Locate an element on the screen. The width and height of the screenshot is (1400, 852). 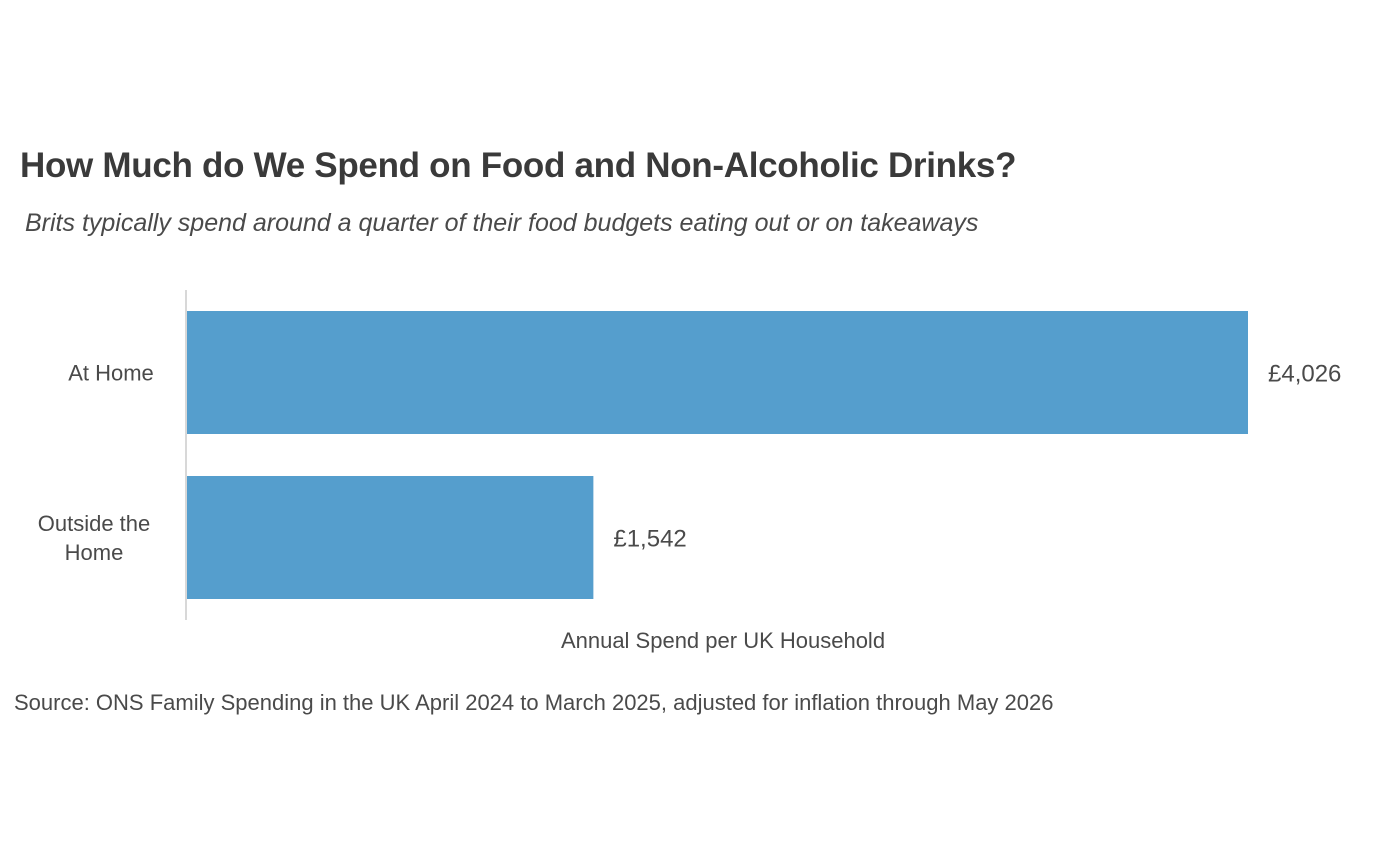
category-label: At Home is located at coordinates (111, 373).